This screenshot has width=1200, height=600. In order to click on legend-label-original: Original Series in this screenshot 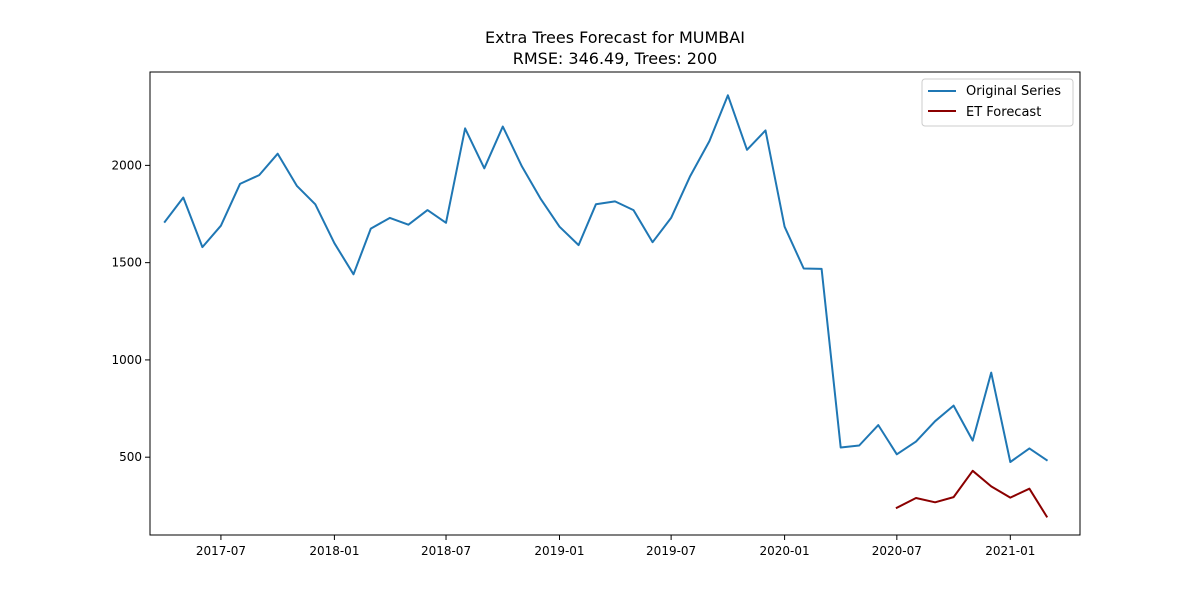, I will do `click(1013, 91)`.